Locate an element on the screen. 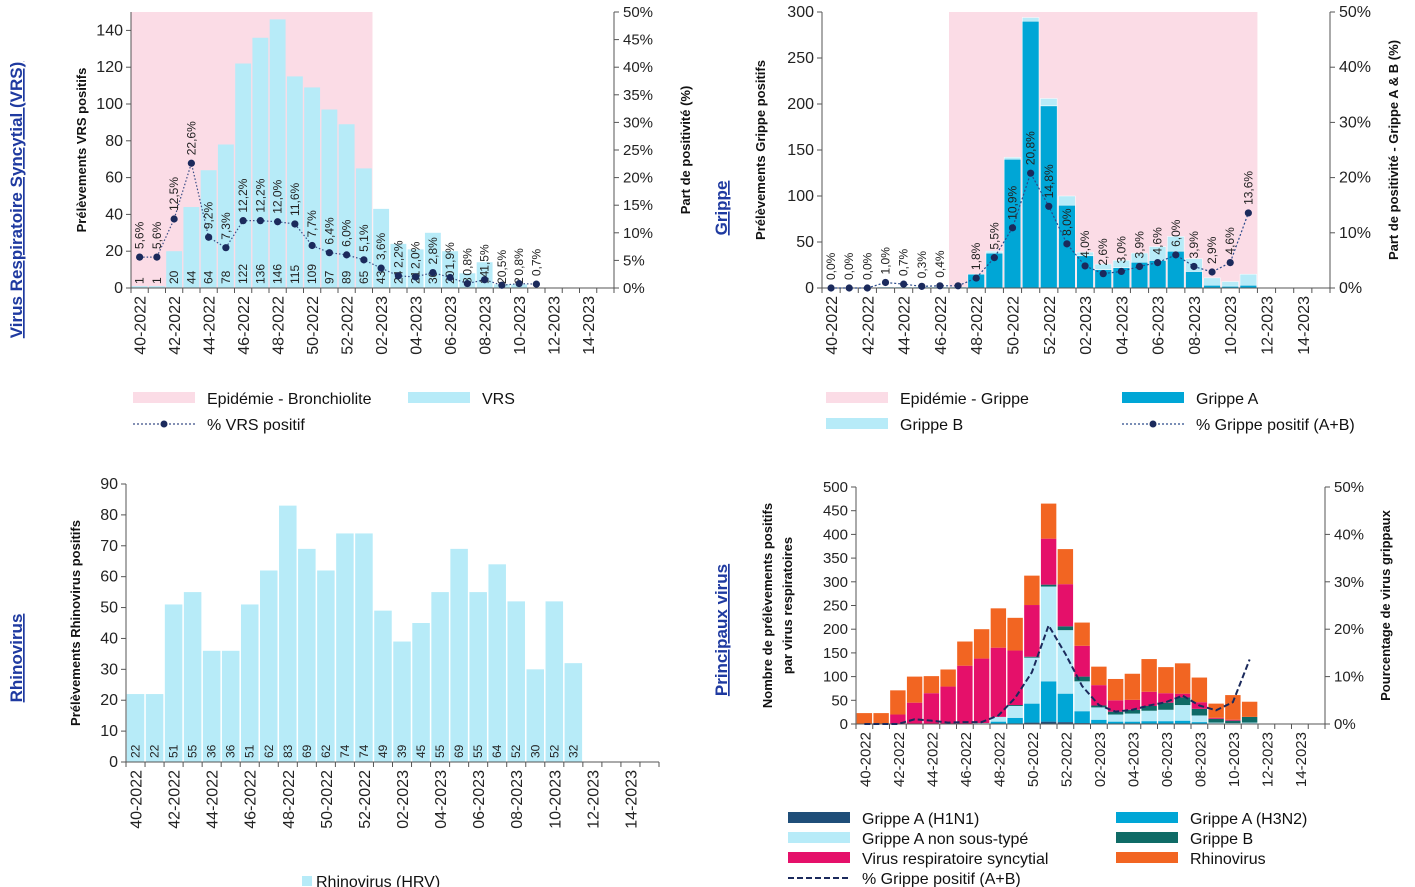 This screenshot has width=1415, height=887. x-tick-label: 14-2023 is located at coordinates (1301, 759).